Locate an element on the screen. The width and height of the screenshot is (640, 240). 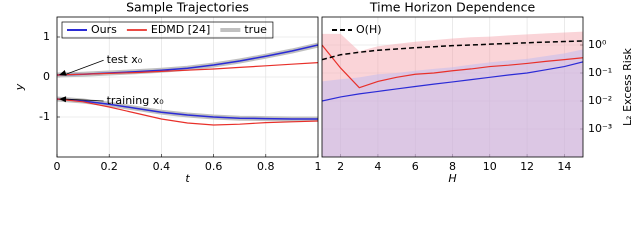
chart-title: Time Horizon Dependence is located at coordinates (452, 7).